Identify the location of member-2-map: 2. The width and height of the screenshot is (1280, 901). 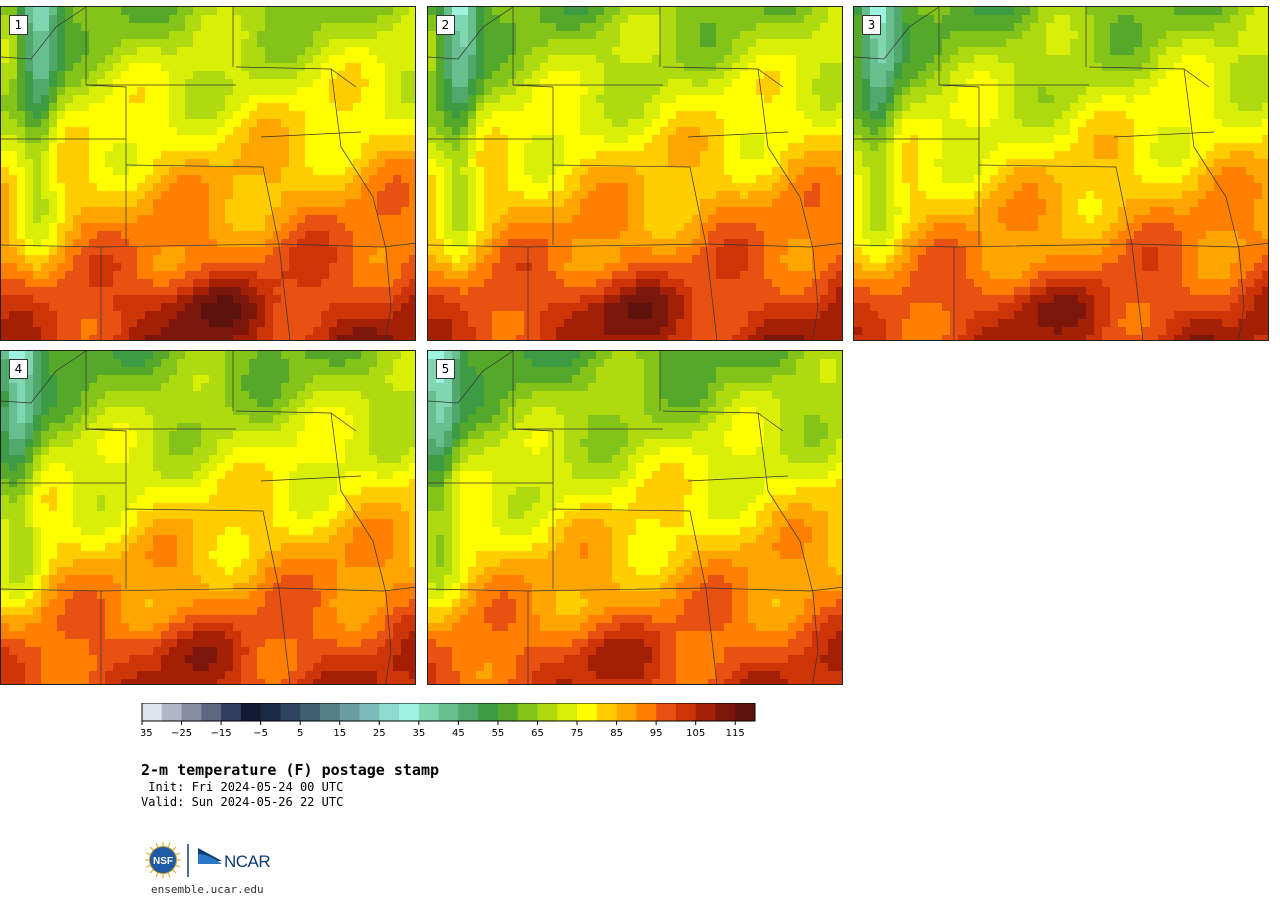
(635, 173).